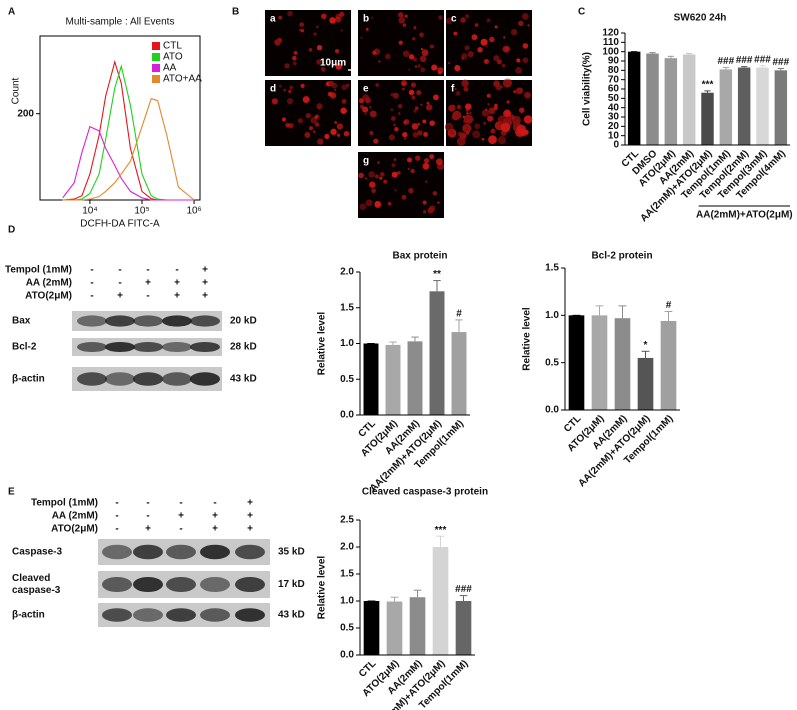  Describe the element at coordinates (441, 530) in the screenshot. I see `significance-label: ***` at that location.